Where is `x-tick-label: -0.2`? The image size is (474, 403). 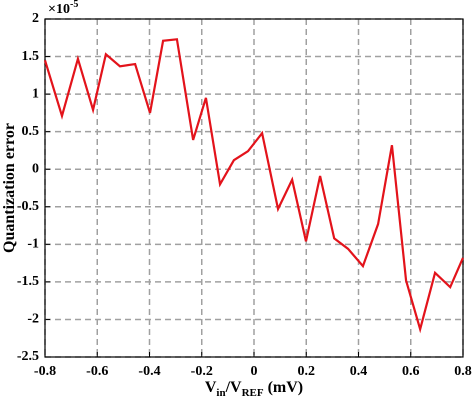
x-tick-label: -0.2 is located at coordinates (202, 371).